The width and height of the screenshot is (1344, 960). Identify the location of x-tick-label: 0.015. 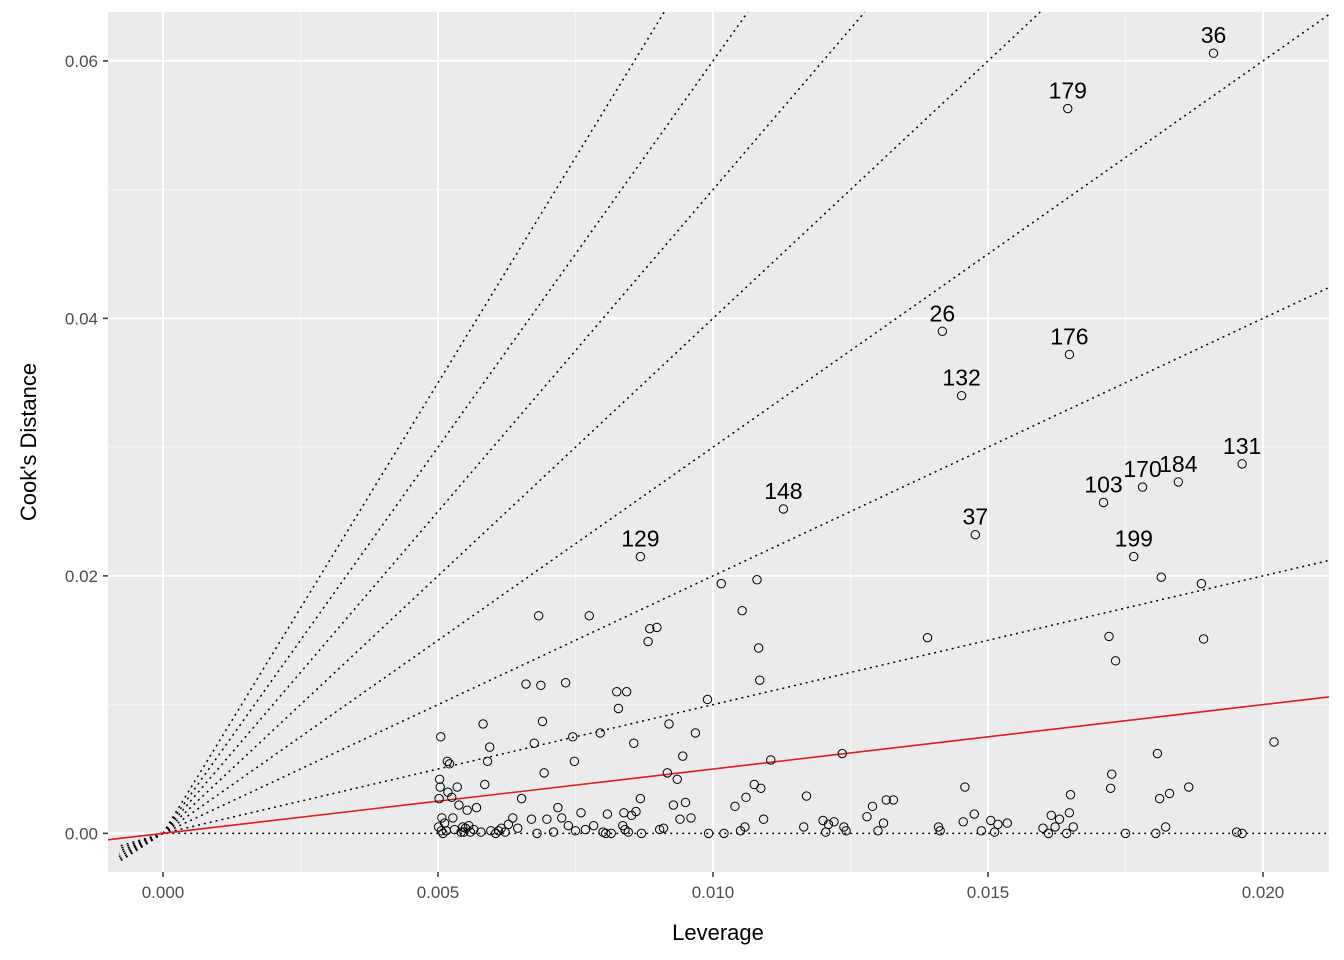
(988, 892).